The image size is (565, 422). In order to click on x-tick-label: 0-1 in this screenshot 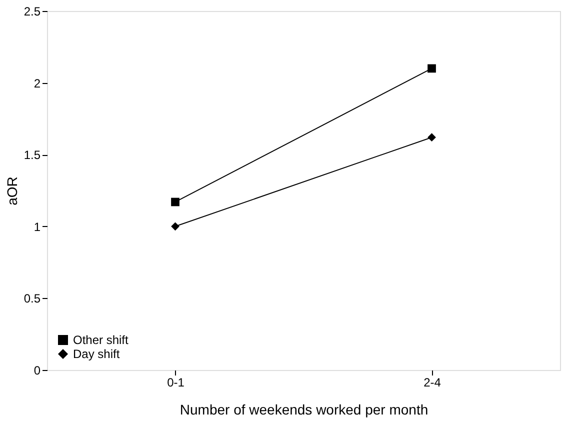, I will do `click(176, 383)`.